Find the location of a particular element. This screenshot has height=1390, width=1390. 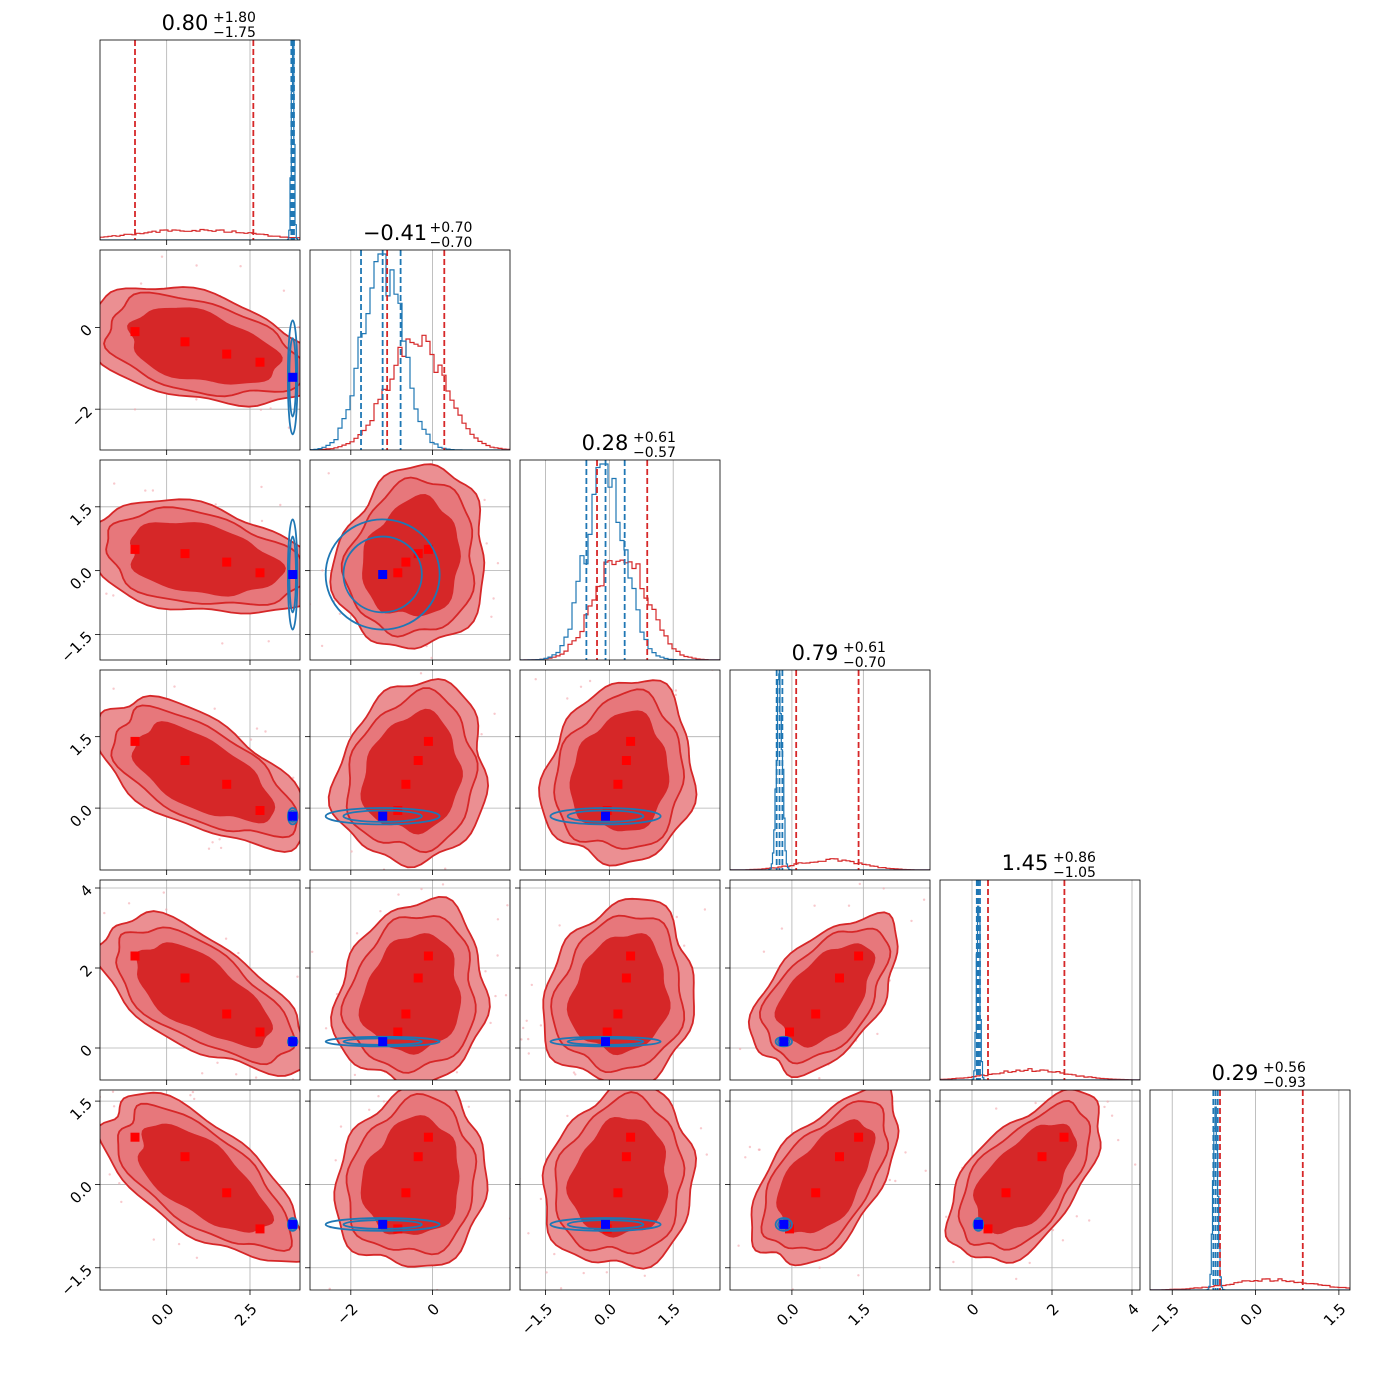

param-title-minus-4: −1.05 is located at coordinates (1074, 873).